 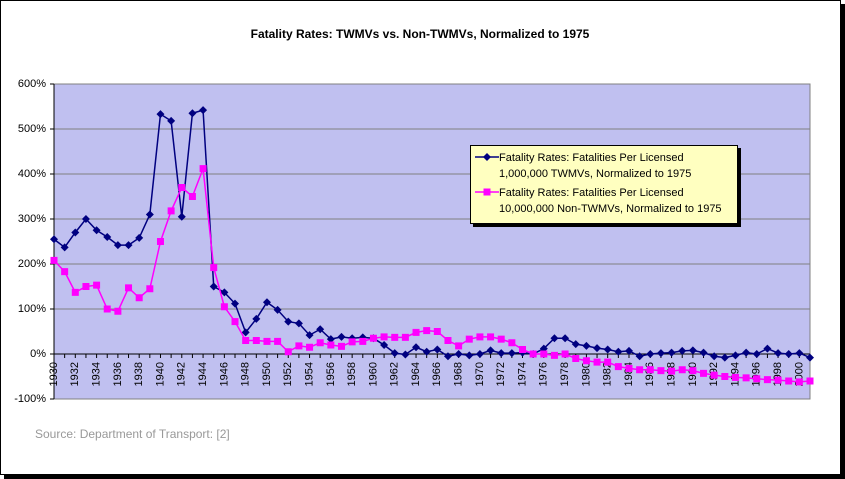 I want to click on x-tick-label: 1968, so click(x=459, y=374).